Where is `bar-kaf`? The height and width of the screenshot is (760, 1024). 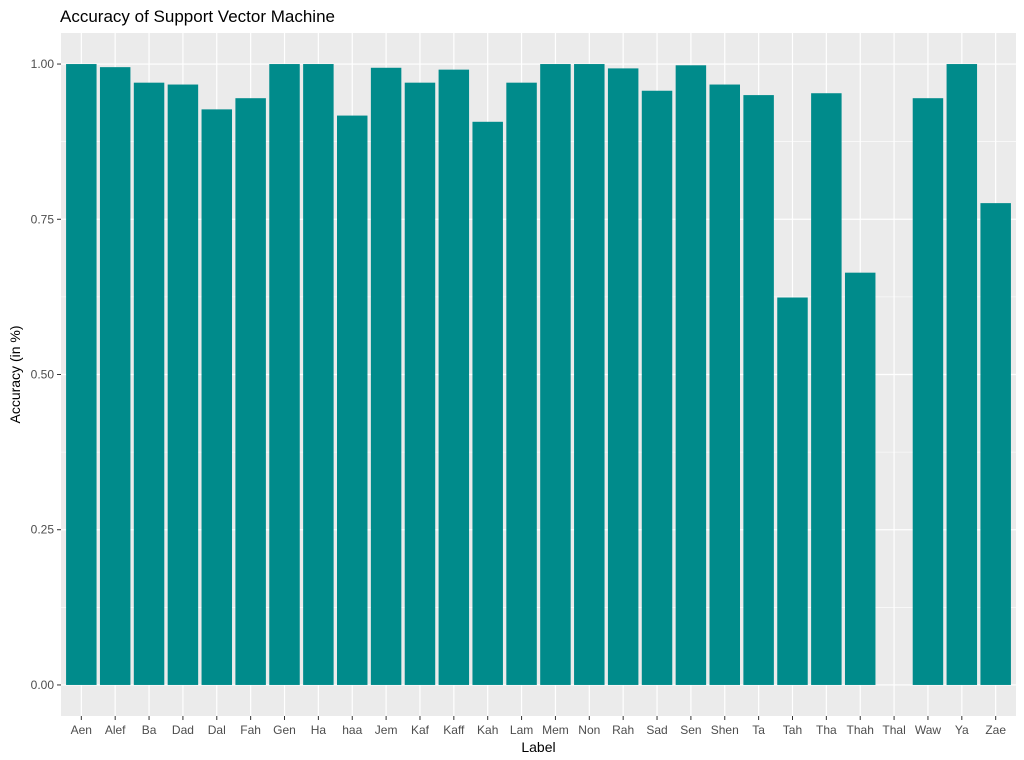 bar-kaf is located at coordinates (420, 383).